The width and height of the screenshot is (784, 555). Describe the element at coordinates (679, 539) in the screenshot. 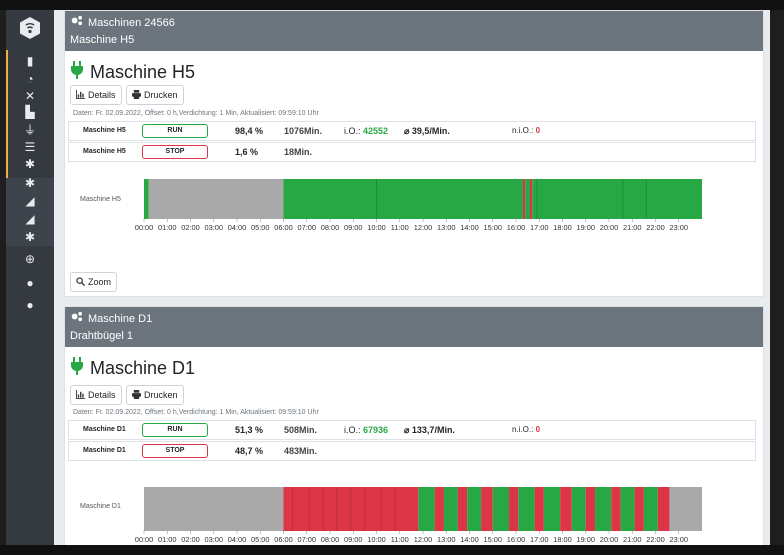

I see `x-tick-label: 23:00` at that location.